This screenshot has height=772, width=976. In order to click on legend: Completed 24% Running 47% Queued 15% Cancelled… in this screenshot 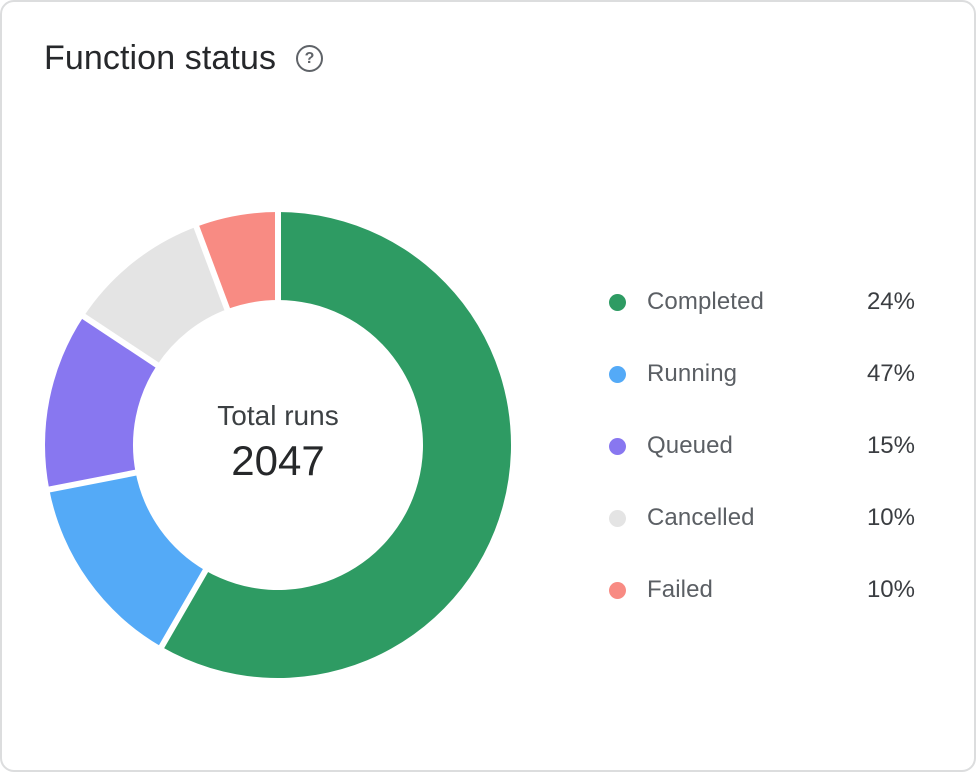, I will do `click(762, 446)`.